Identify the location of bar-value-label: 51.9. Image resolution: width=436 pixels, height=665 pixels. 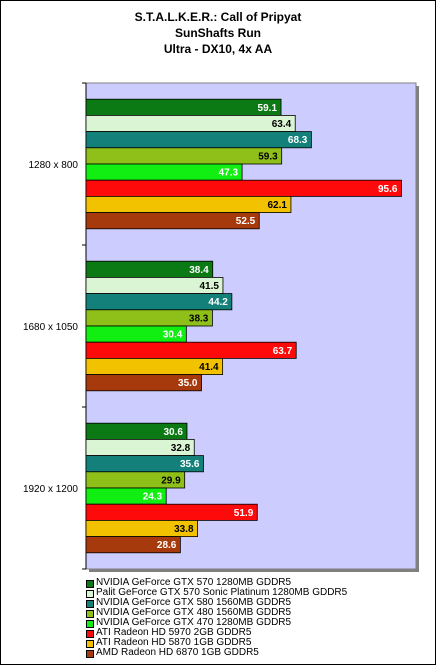
(244, 513).